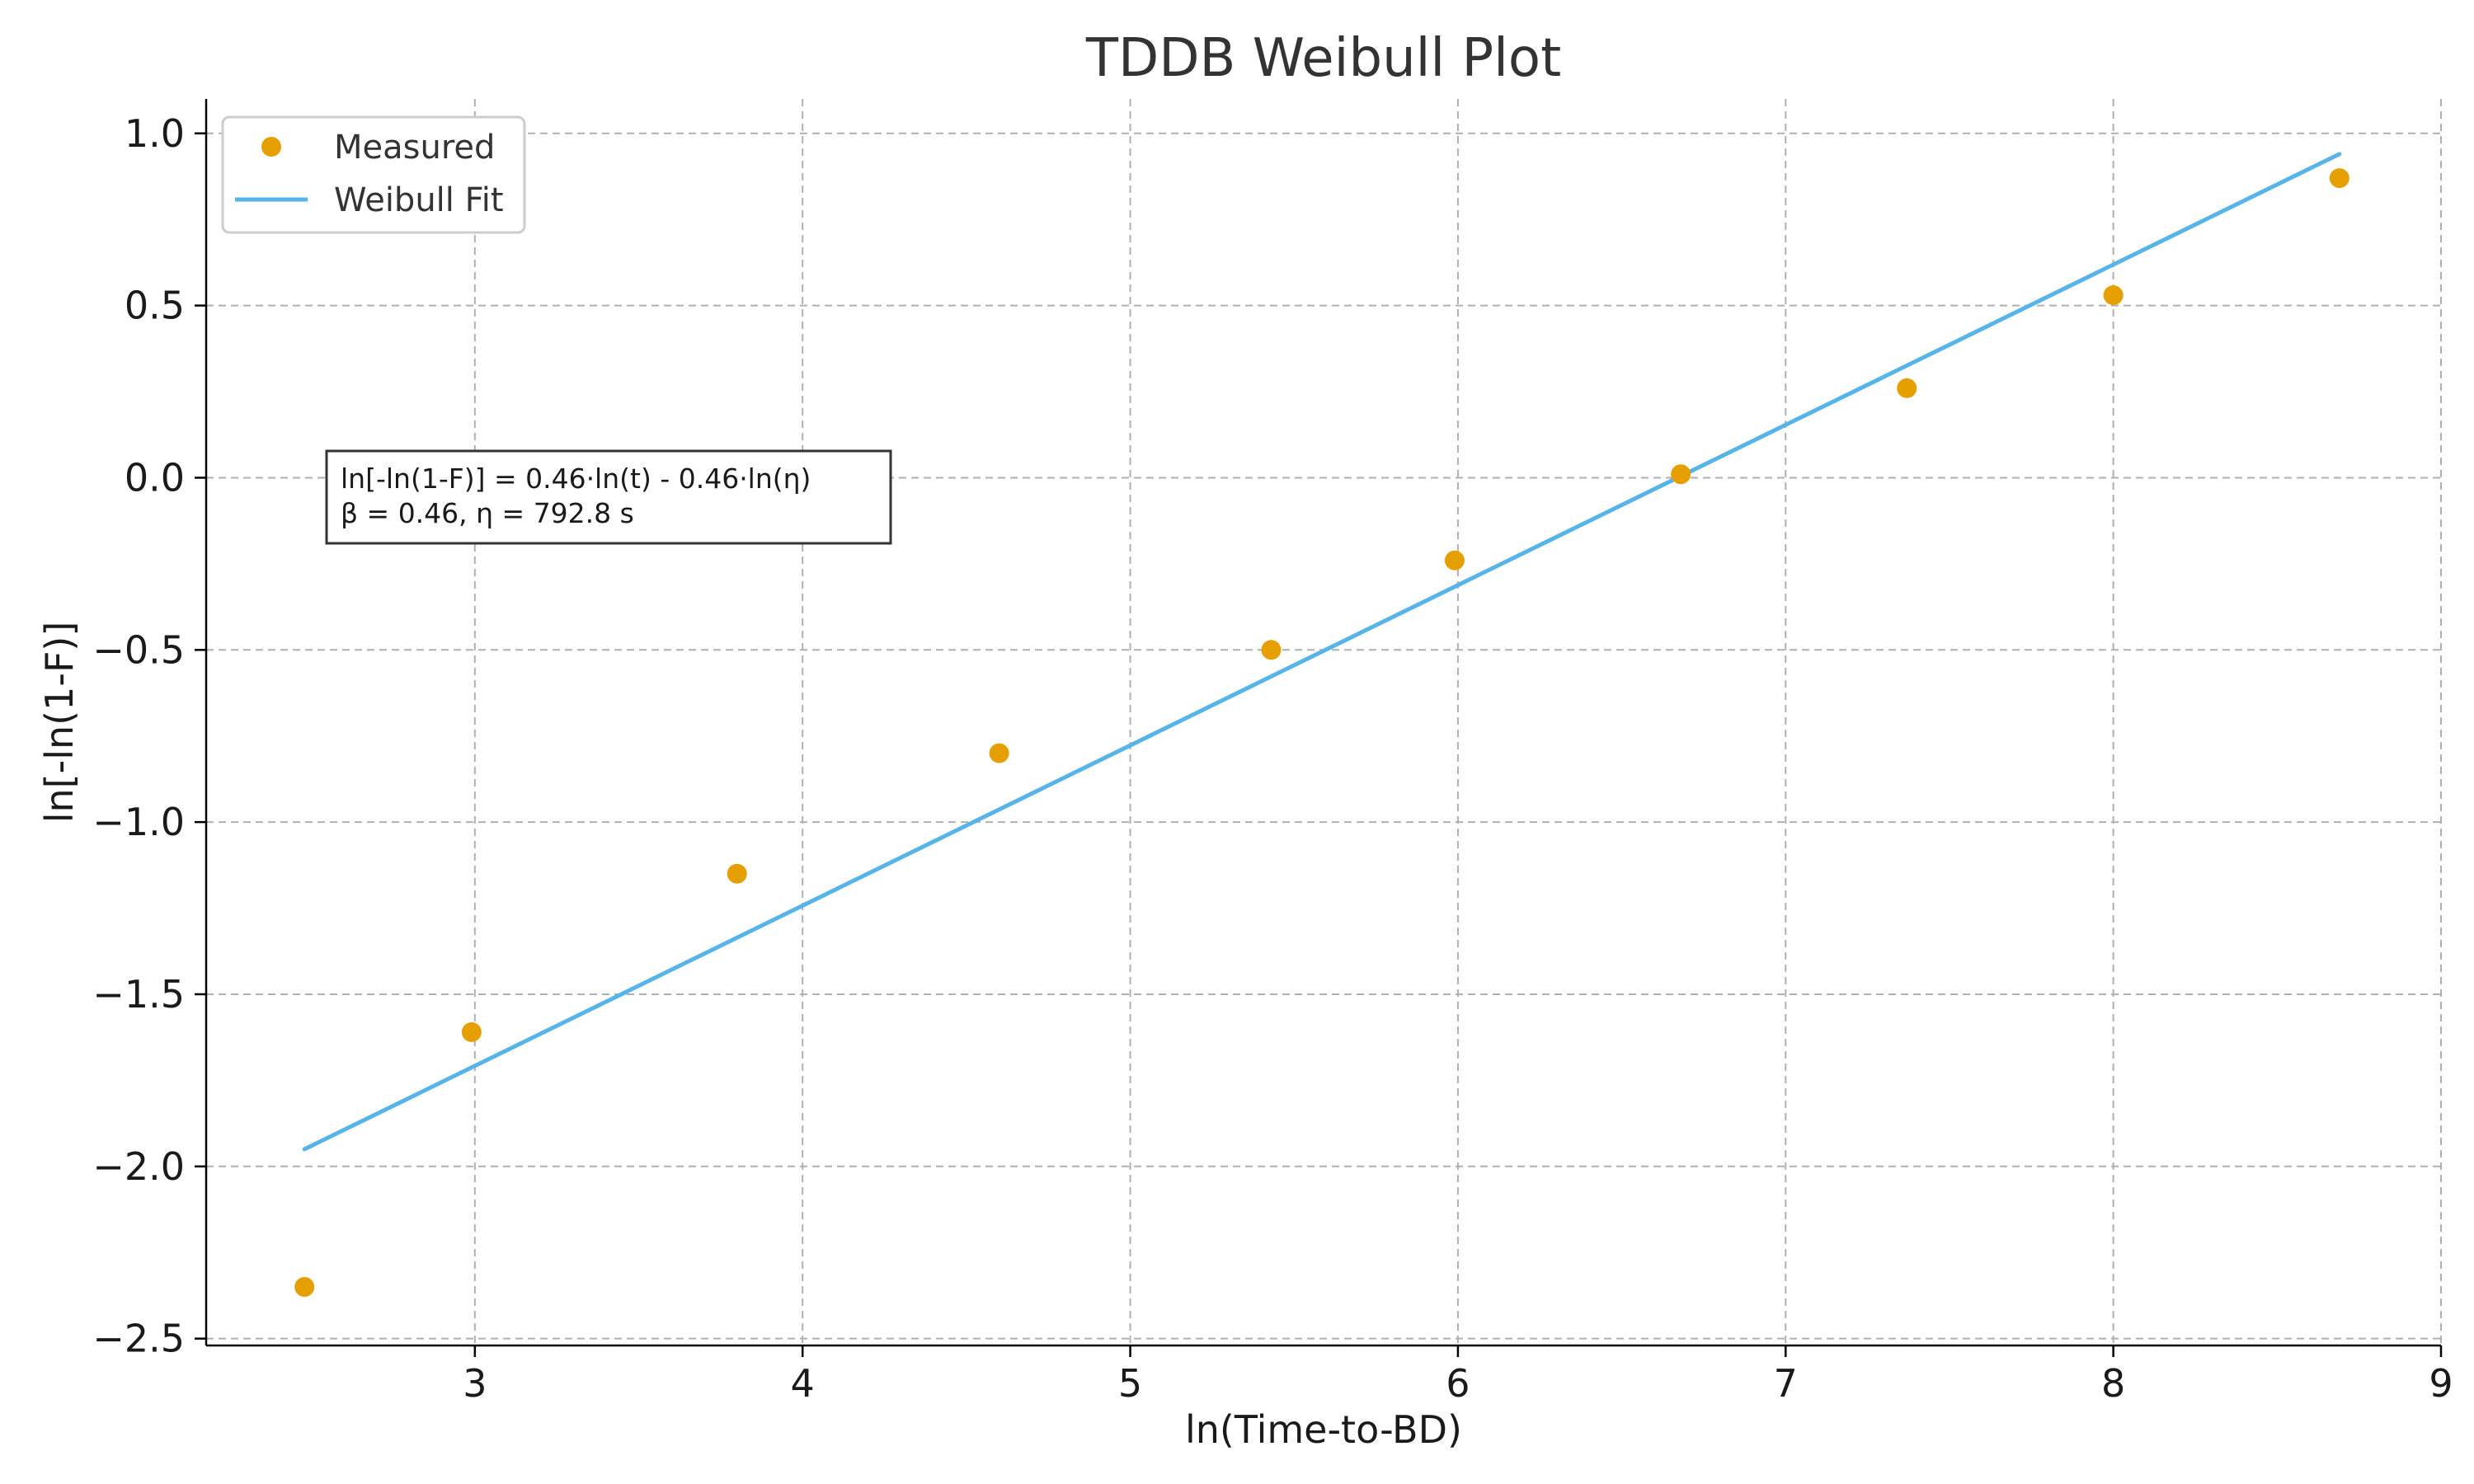 This screenshot has width=2474, height=1484. I want to click on legend-frame, so click(373, 174).